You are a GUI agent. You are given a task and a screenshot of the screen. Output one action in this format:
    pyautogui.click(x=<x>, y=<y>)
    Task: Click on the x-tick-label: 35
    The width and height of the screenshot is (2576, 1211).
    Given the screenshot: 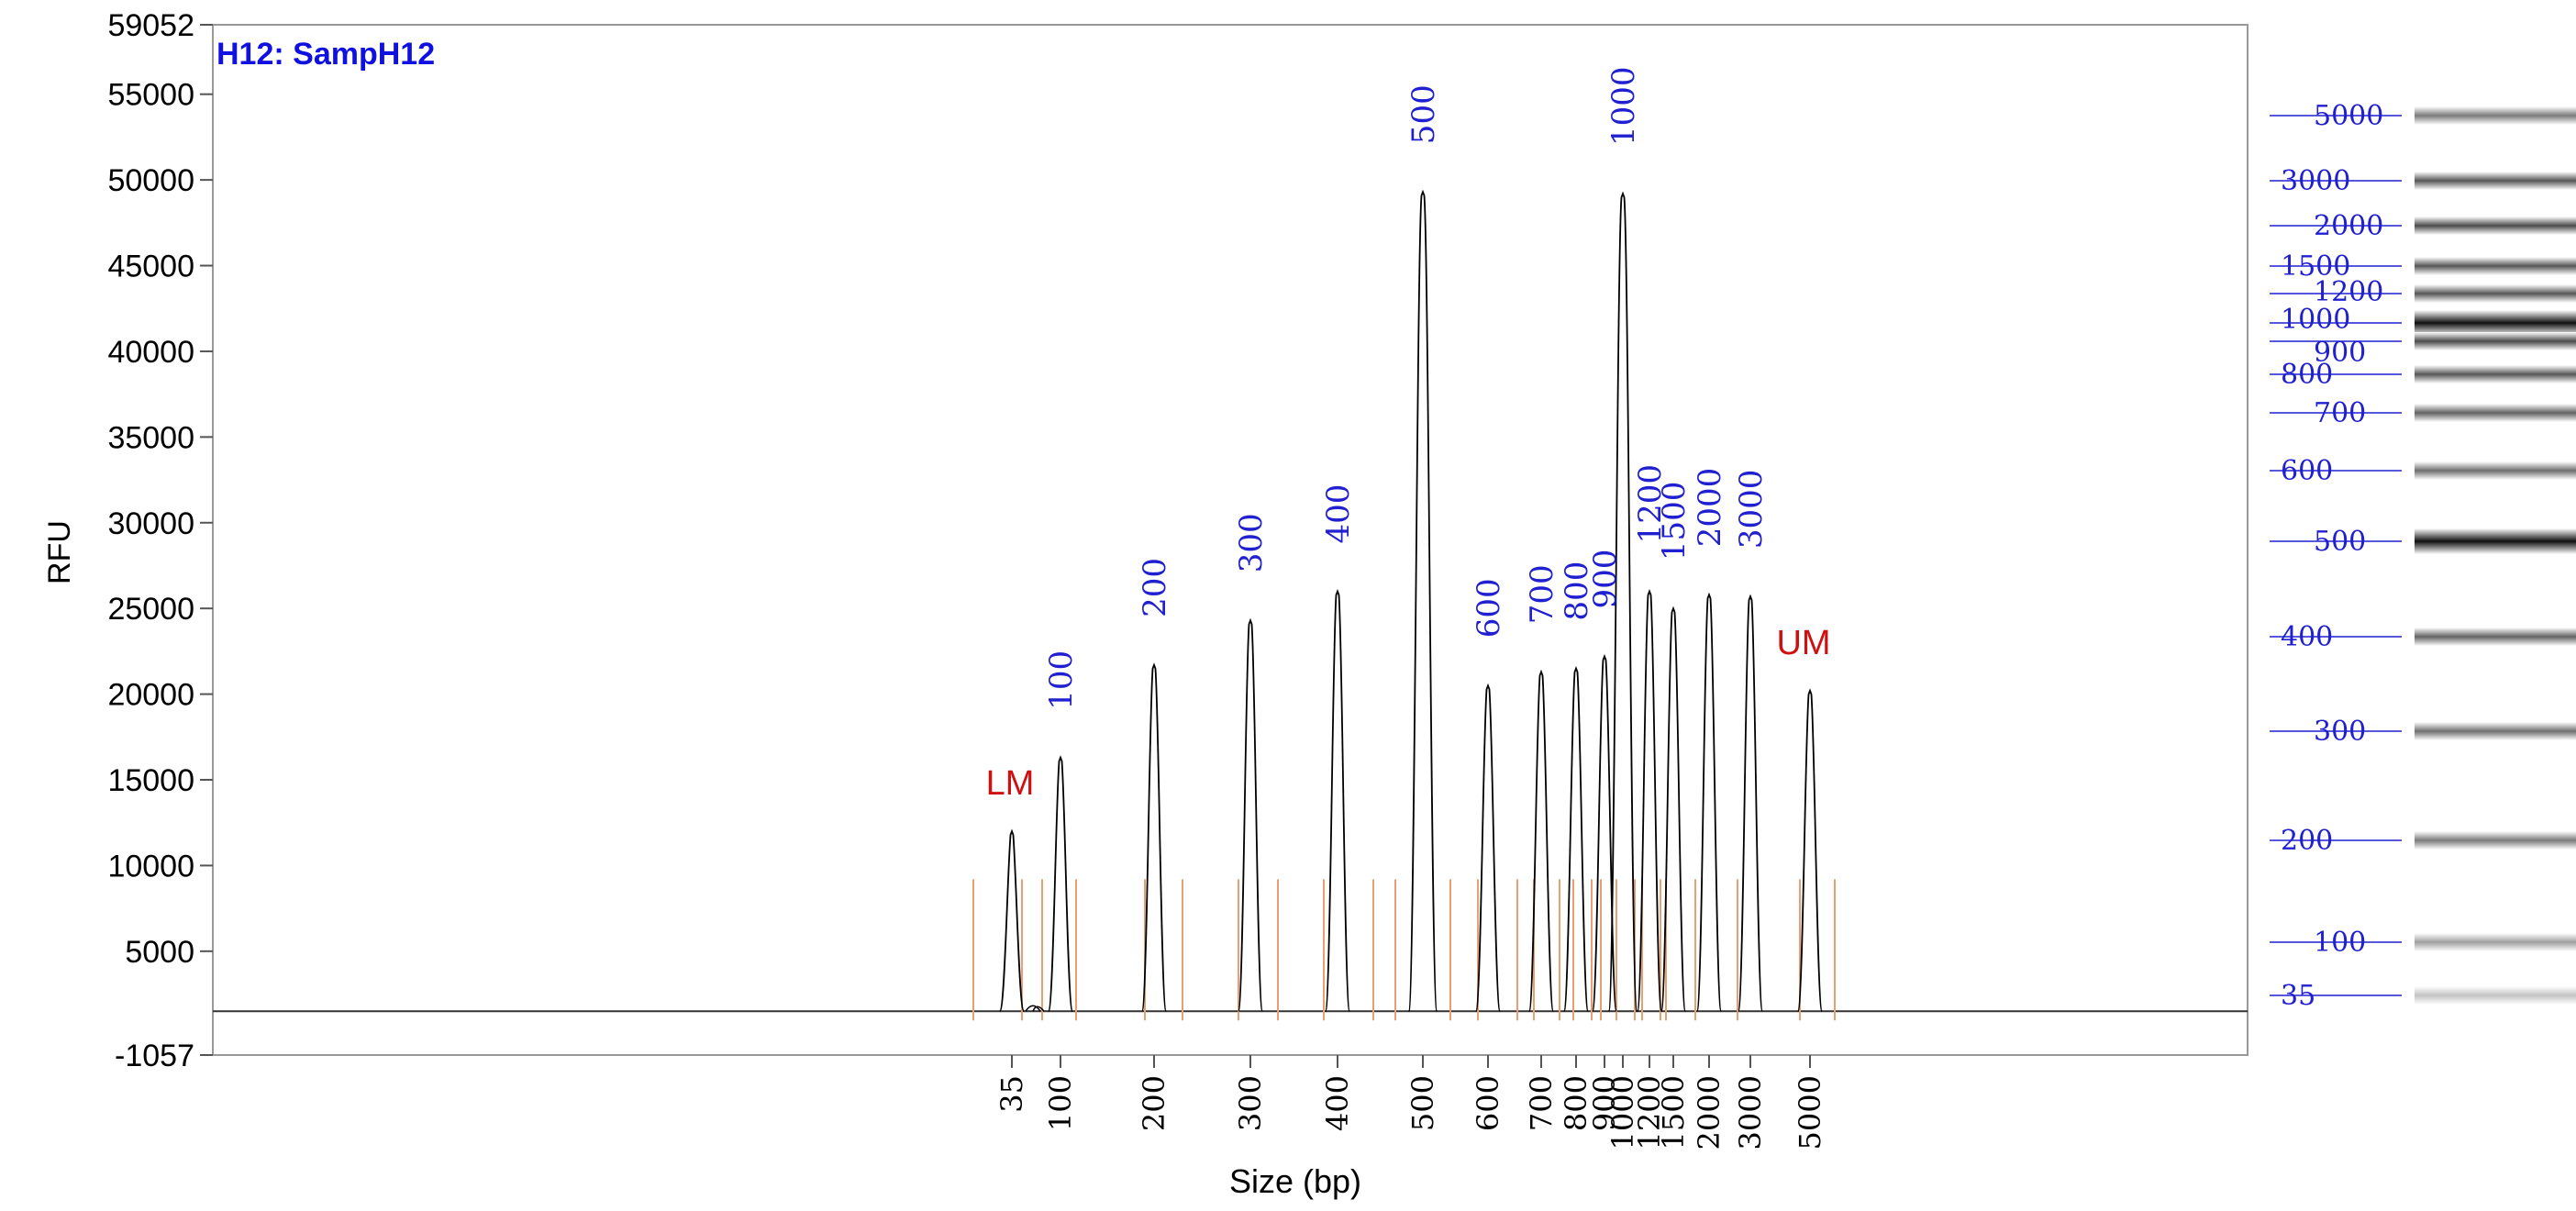 What is the action you would take?
    pyautogui.click(x=1011, y=1094)
    